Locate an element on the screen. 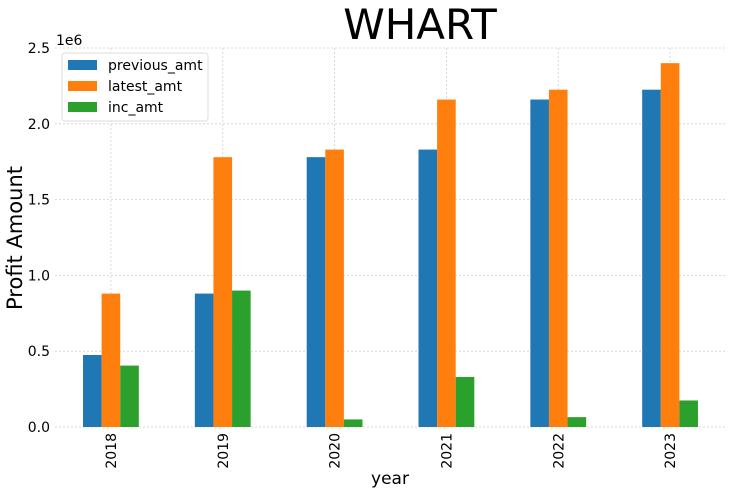 The image size is (732, 492). legend-label: inc_amt is located at coordinates (136, 108).